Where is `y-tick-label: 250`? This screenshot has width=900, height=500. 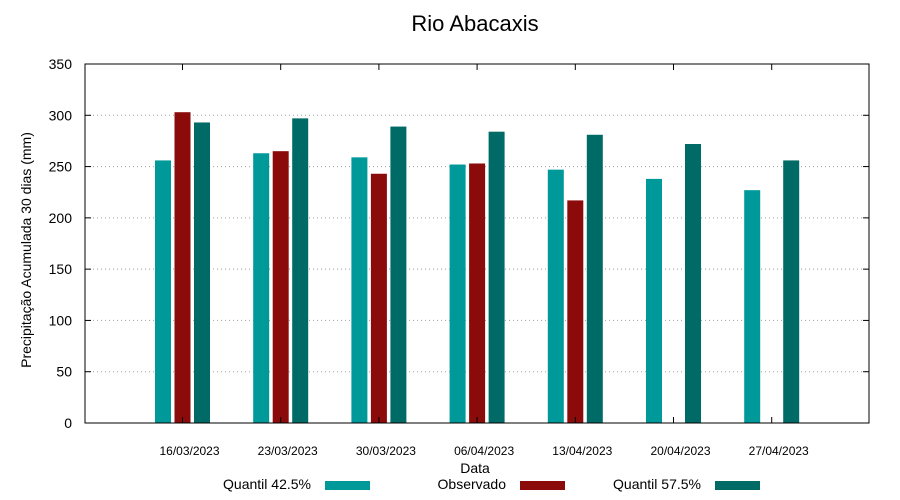 y-tick-label: 250 is located at coordinates (61, 167).